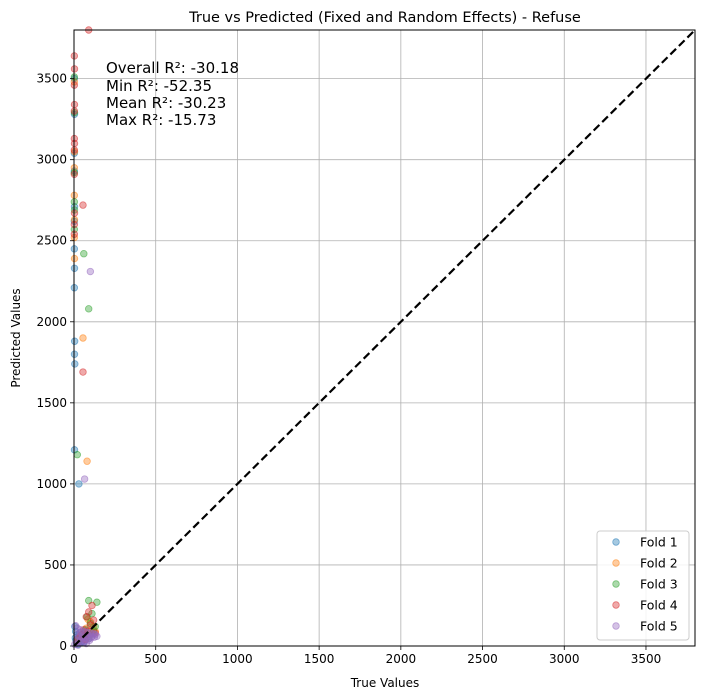  What do you see at coordinates (166, 103) in the screenshot?
I see `mean-r2-label: Mean R²: -30.23` at bounding box center [166, 103].